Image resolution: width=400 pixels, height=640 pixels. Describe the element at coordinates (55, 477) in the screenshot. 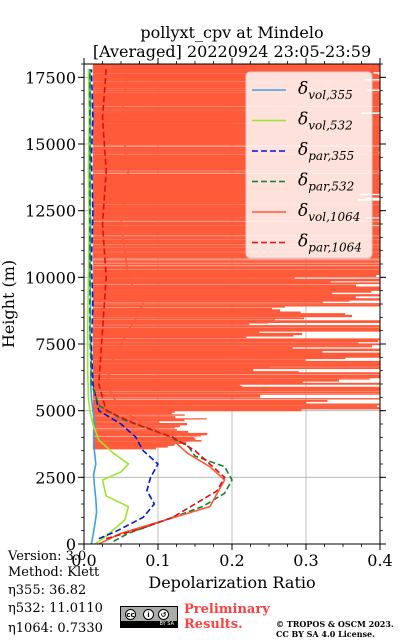

I see `y-tick-label: 2500` at that location.